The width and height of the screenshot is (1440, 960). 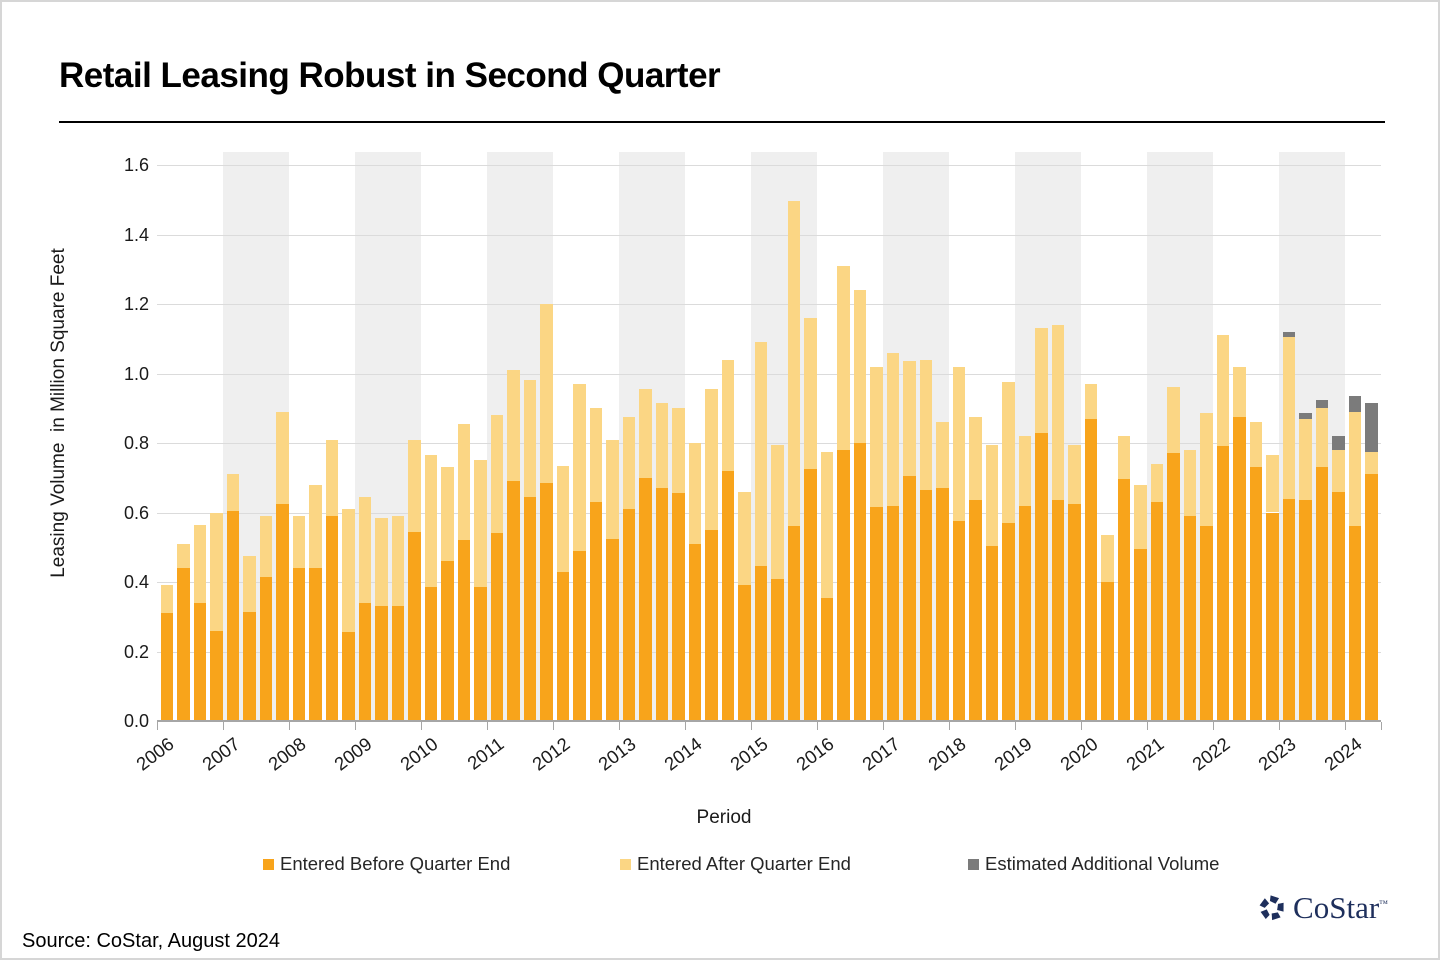 I want to click on x-axis-year-label: 2007, so click(x=221, y=754).